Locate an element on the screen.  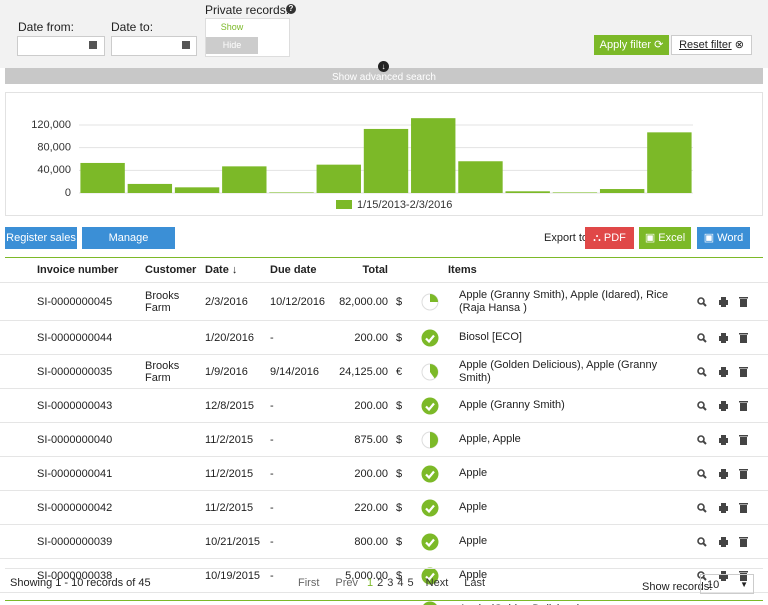
row: SI-0000000039 10/21/2015-800.00 $ Apple is located at coordinates (384, 541).